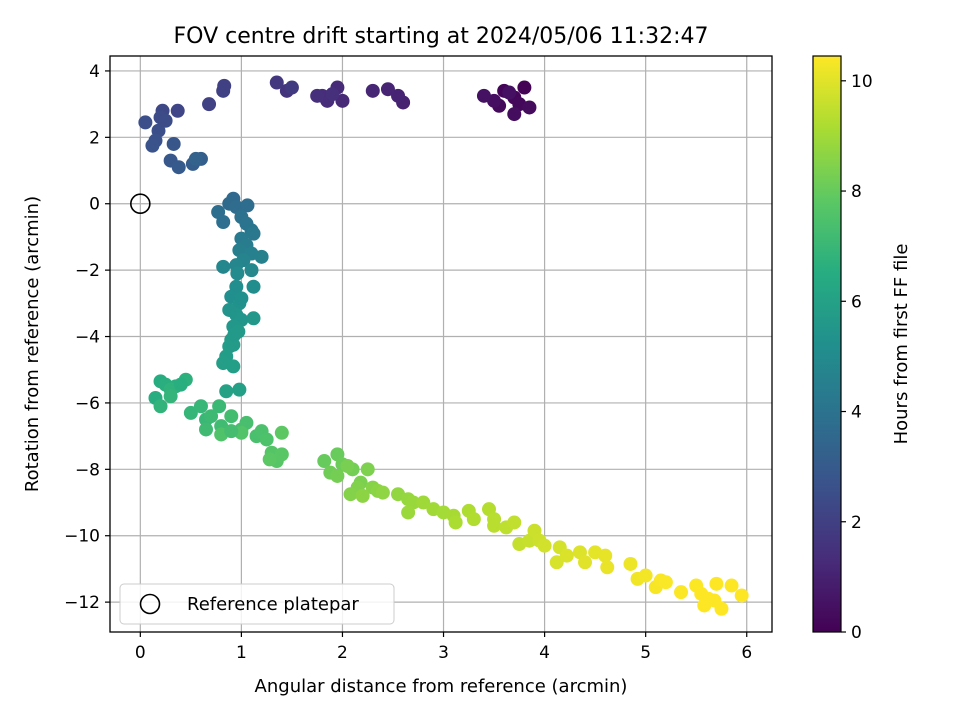 This screenshot has height=720, width=960. What do you see at coordinates (150, 604) in the screenshot?
I see `legend-marker` at bounding box center [150, 604].